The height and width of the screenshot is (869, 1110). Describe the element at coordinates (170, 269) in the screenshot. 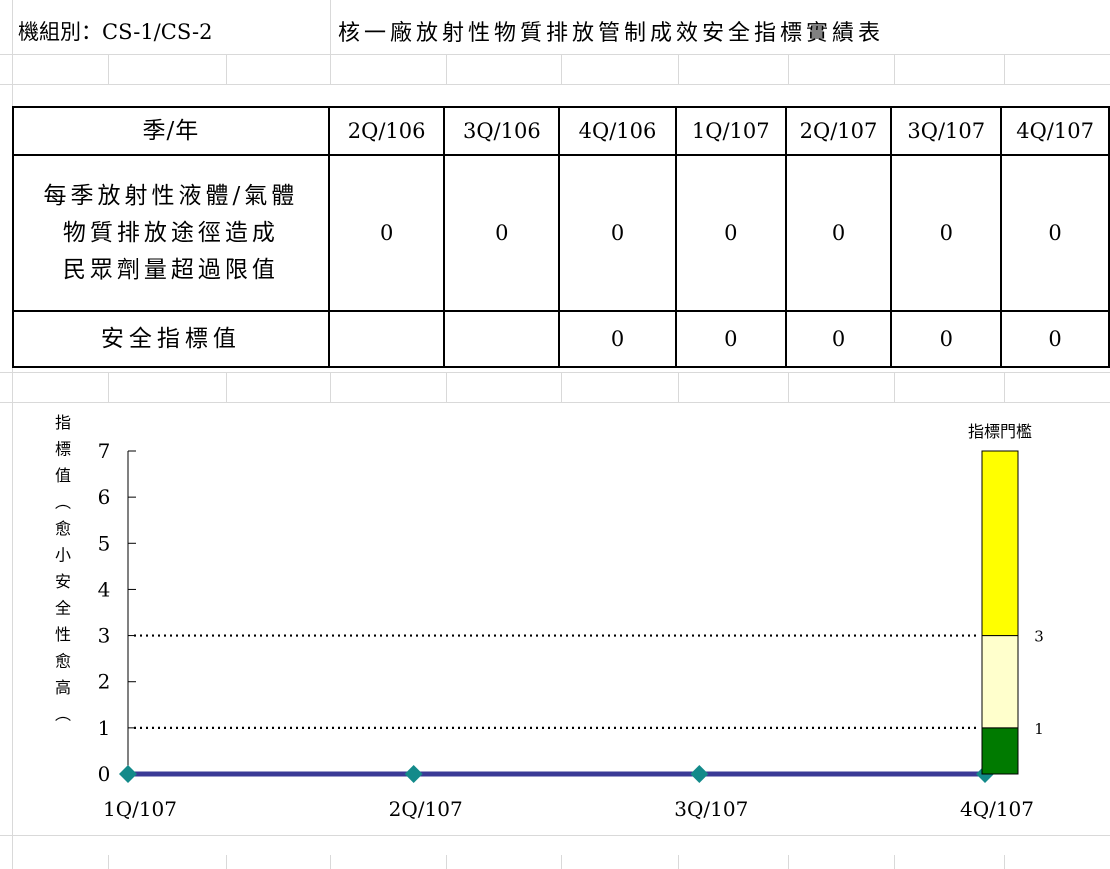

I see `row-label-line: 民眾劑量超過限值` at that location.